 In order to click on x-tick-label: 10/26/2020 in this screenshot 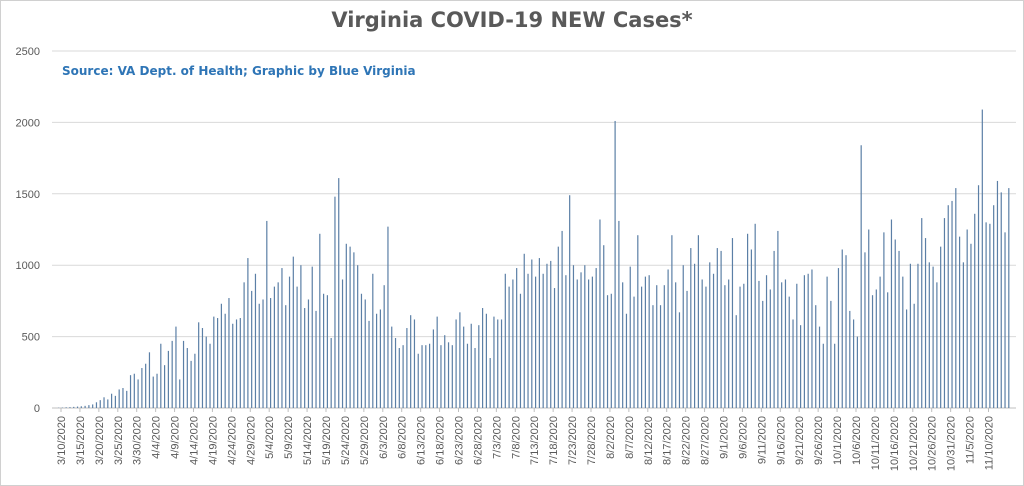, I will do `click(933, 443)`.